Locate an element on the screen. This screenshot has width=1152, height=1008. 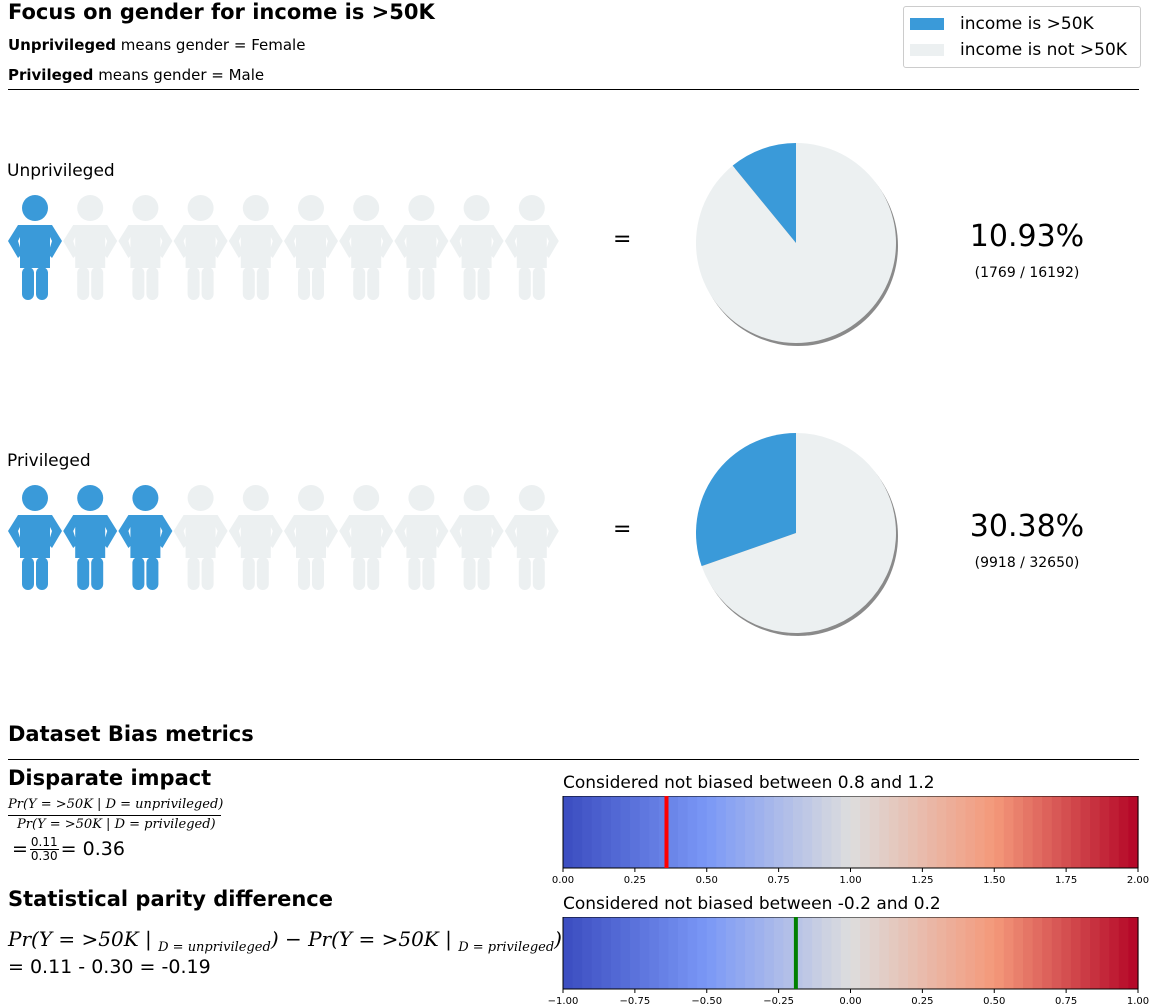
gauge-tick-label: 0.50 is located at coordinates (994, 1001).